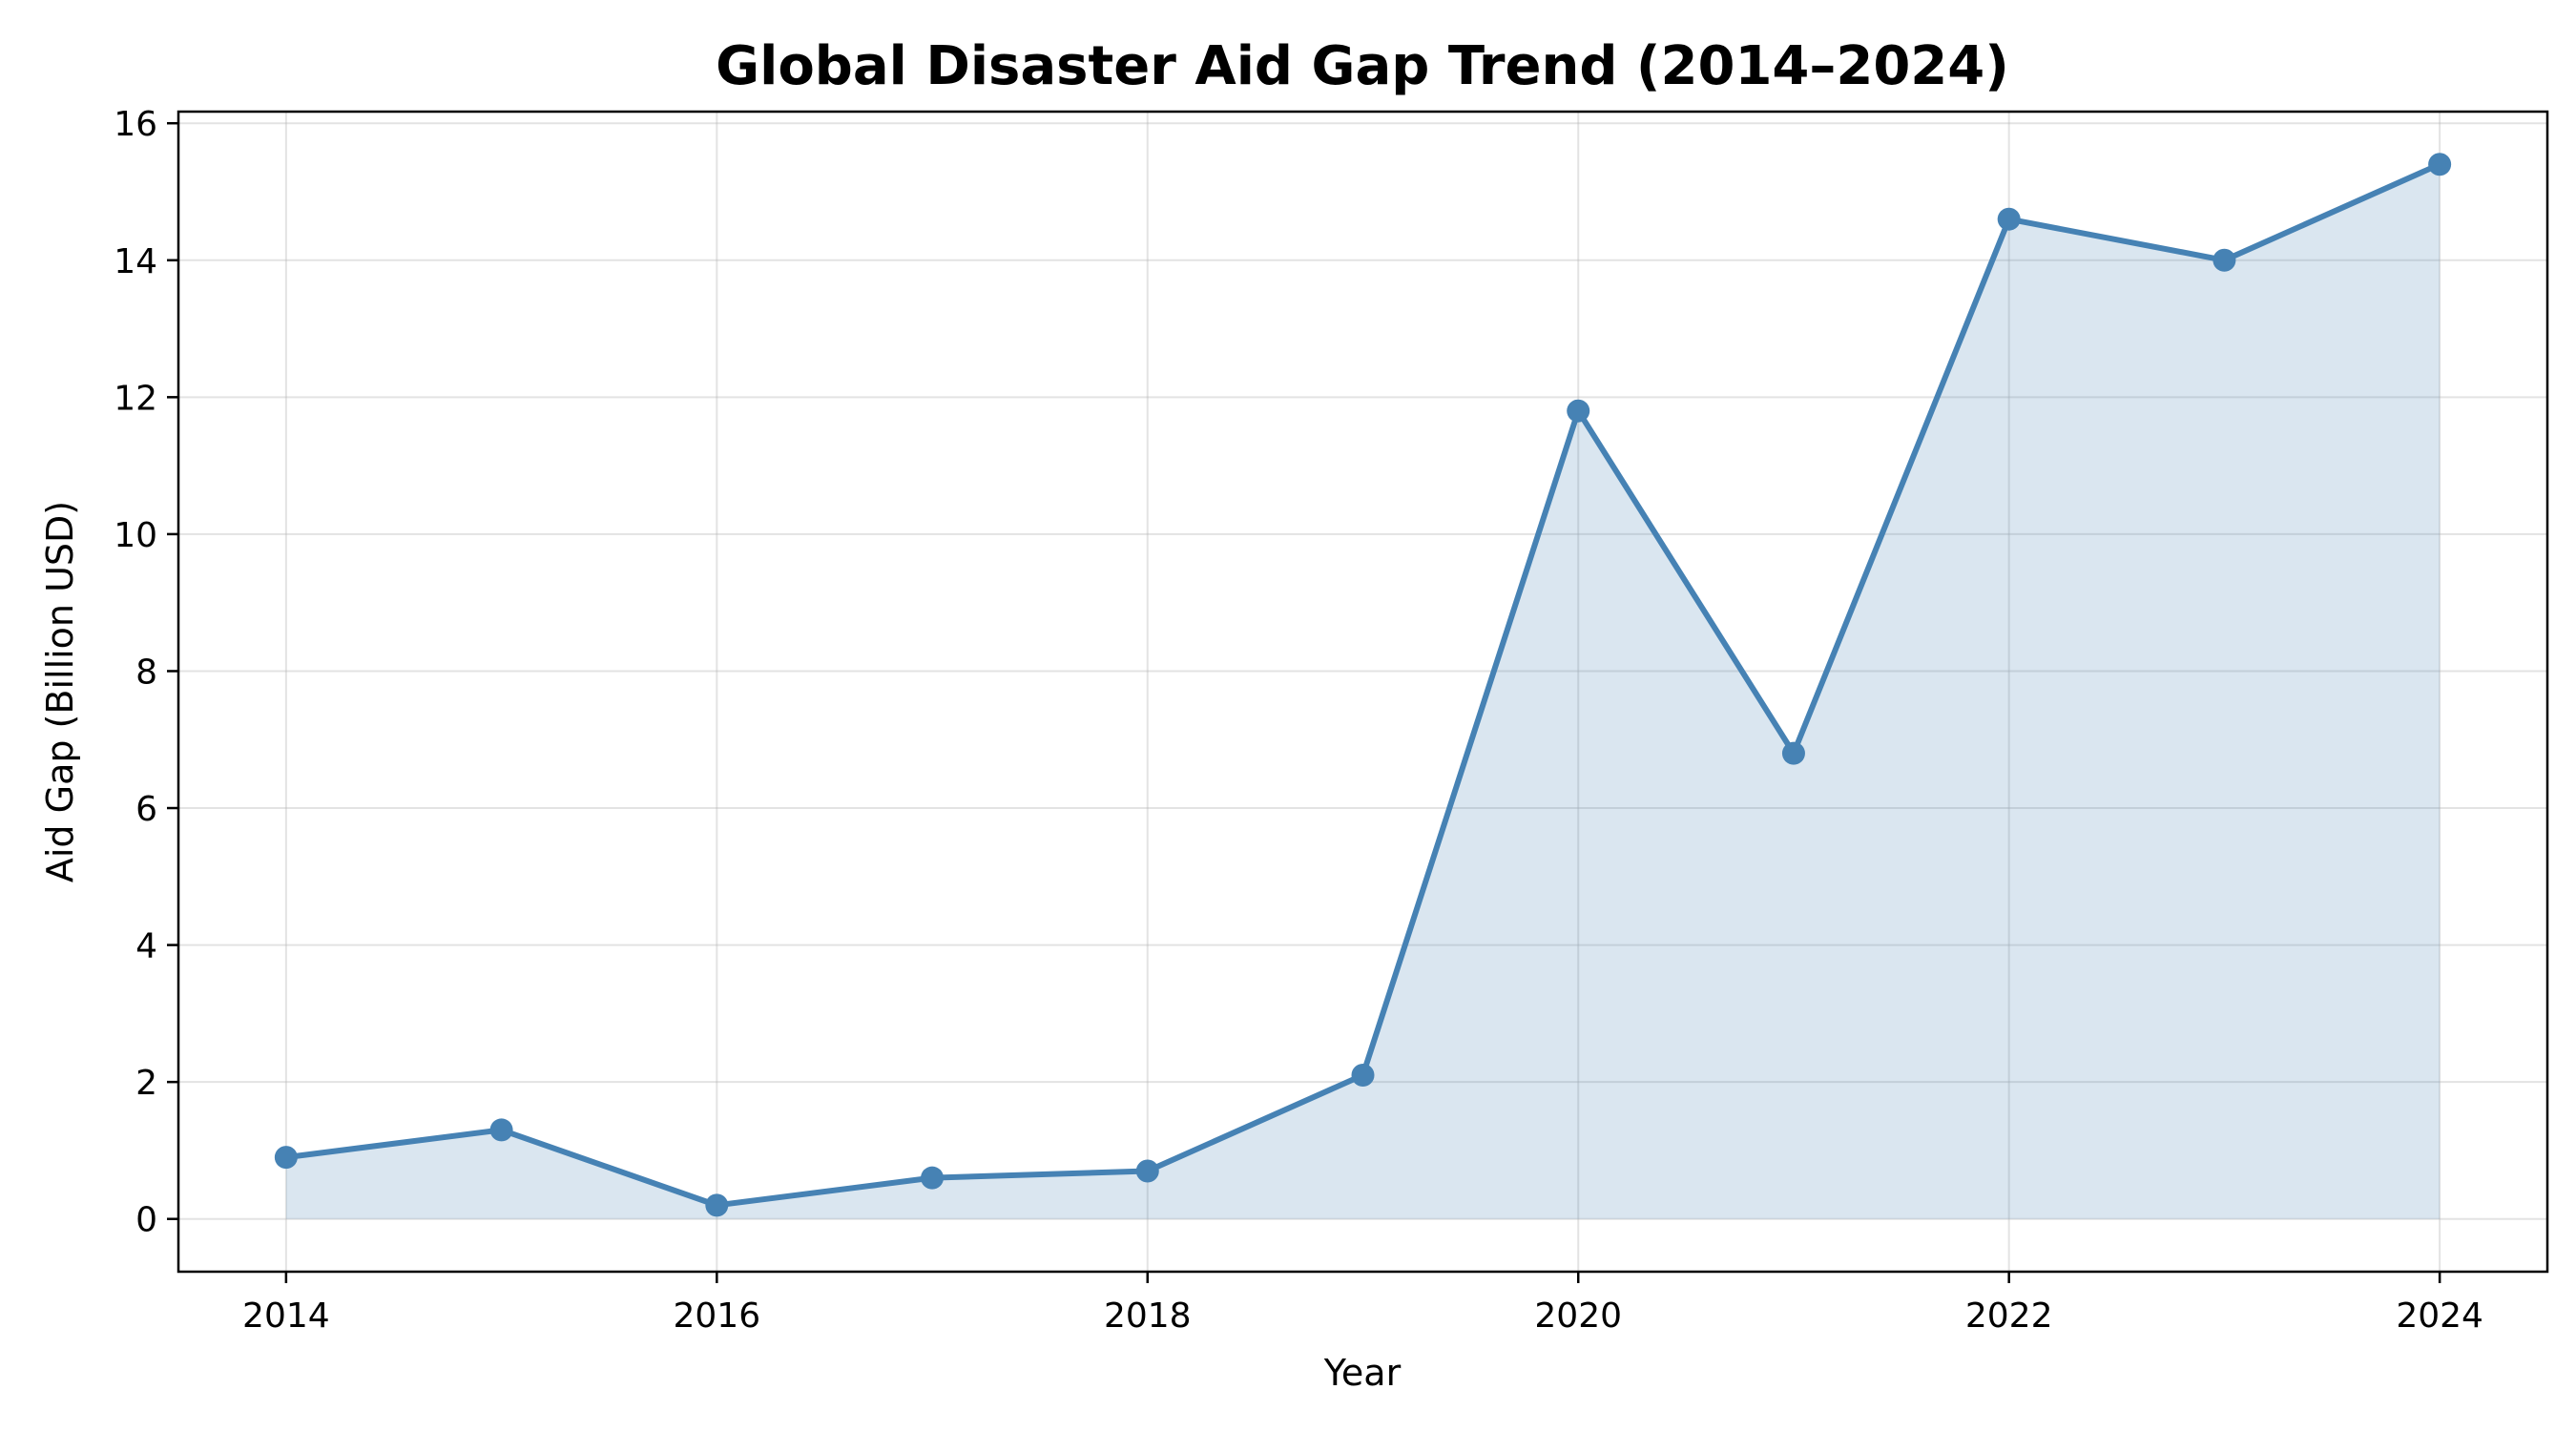  I want to click on x-tick-label: 2014, so click(286, 1316).